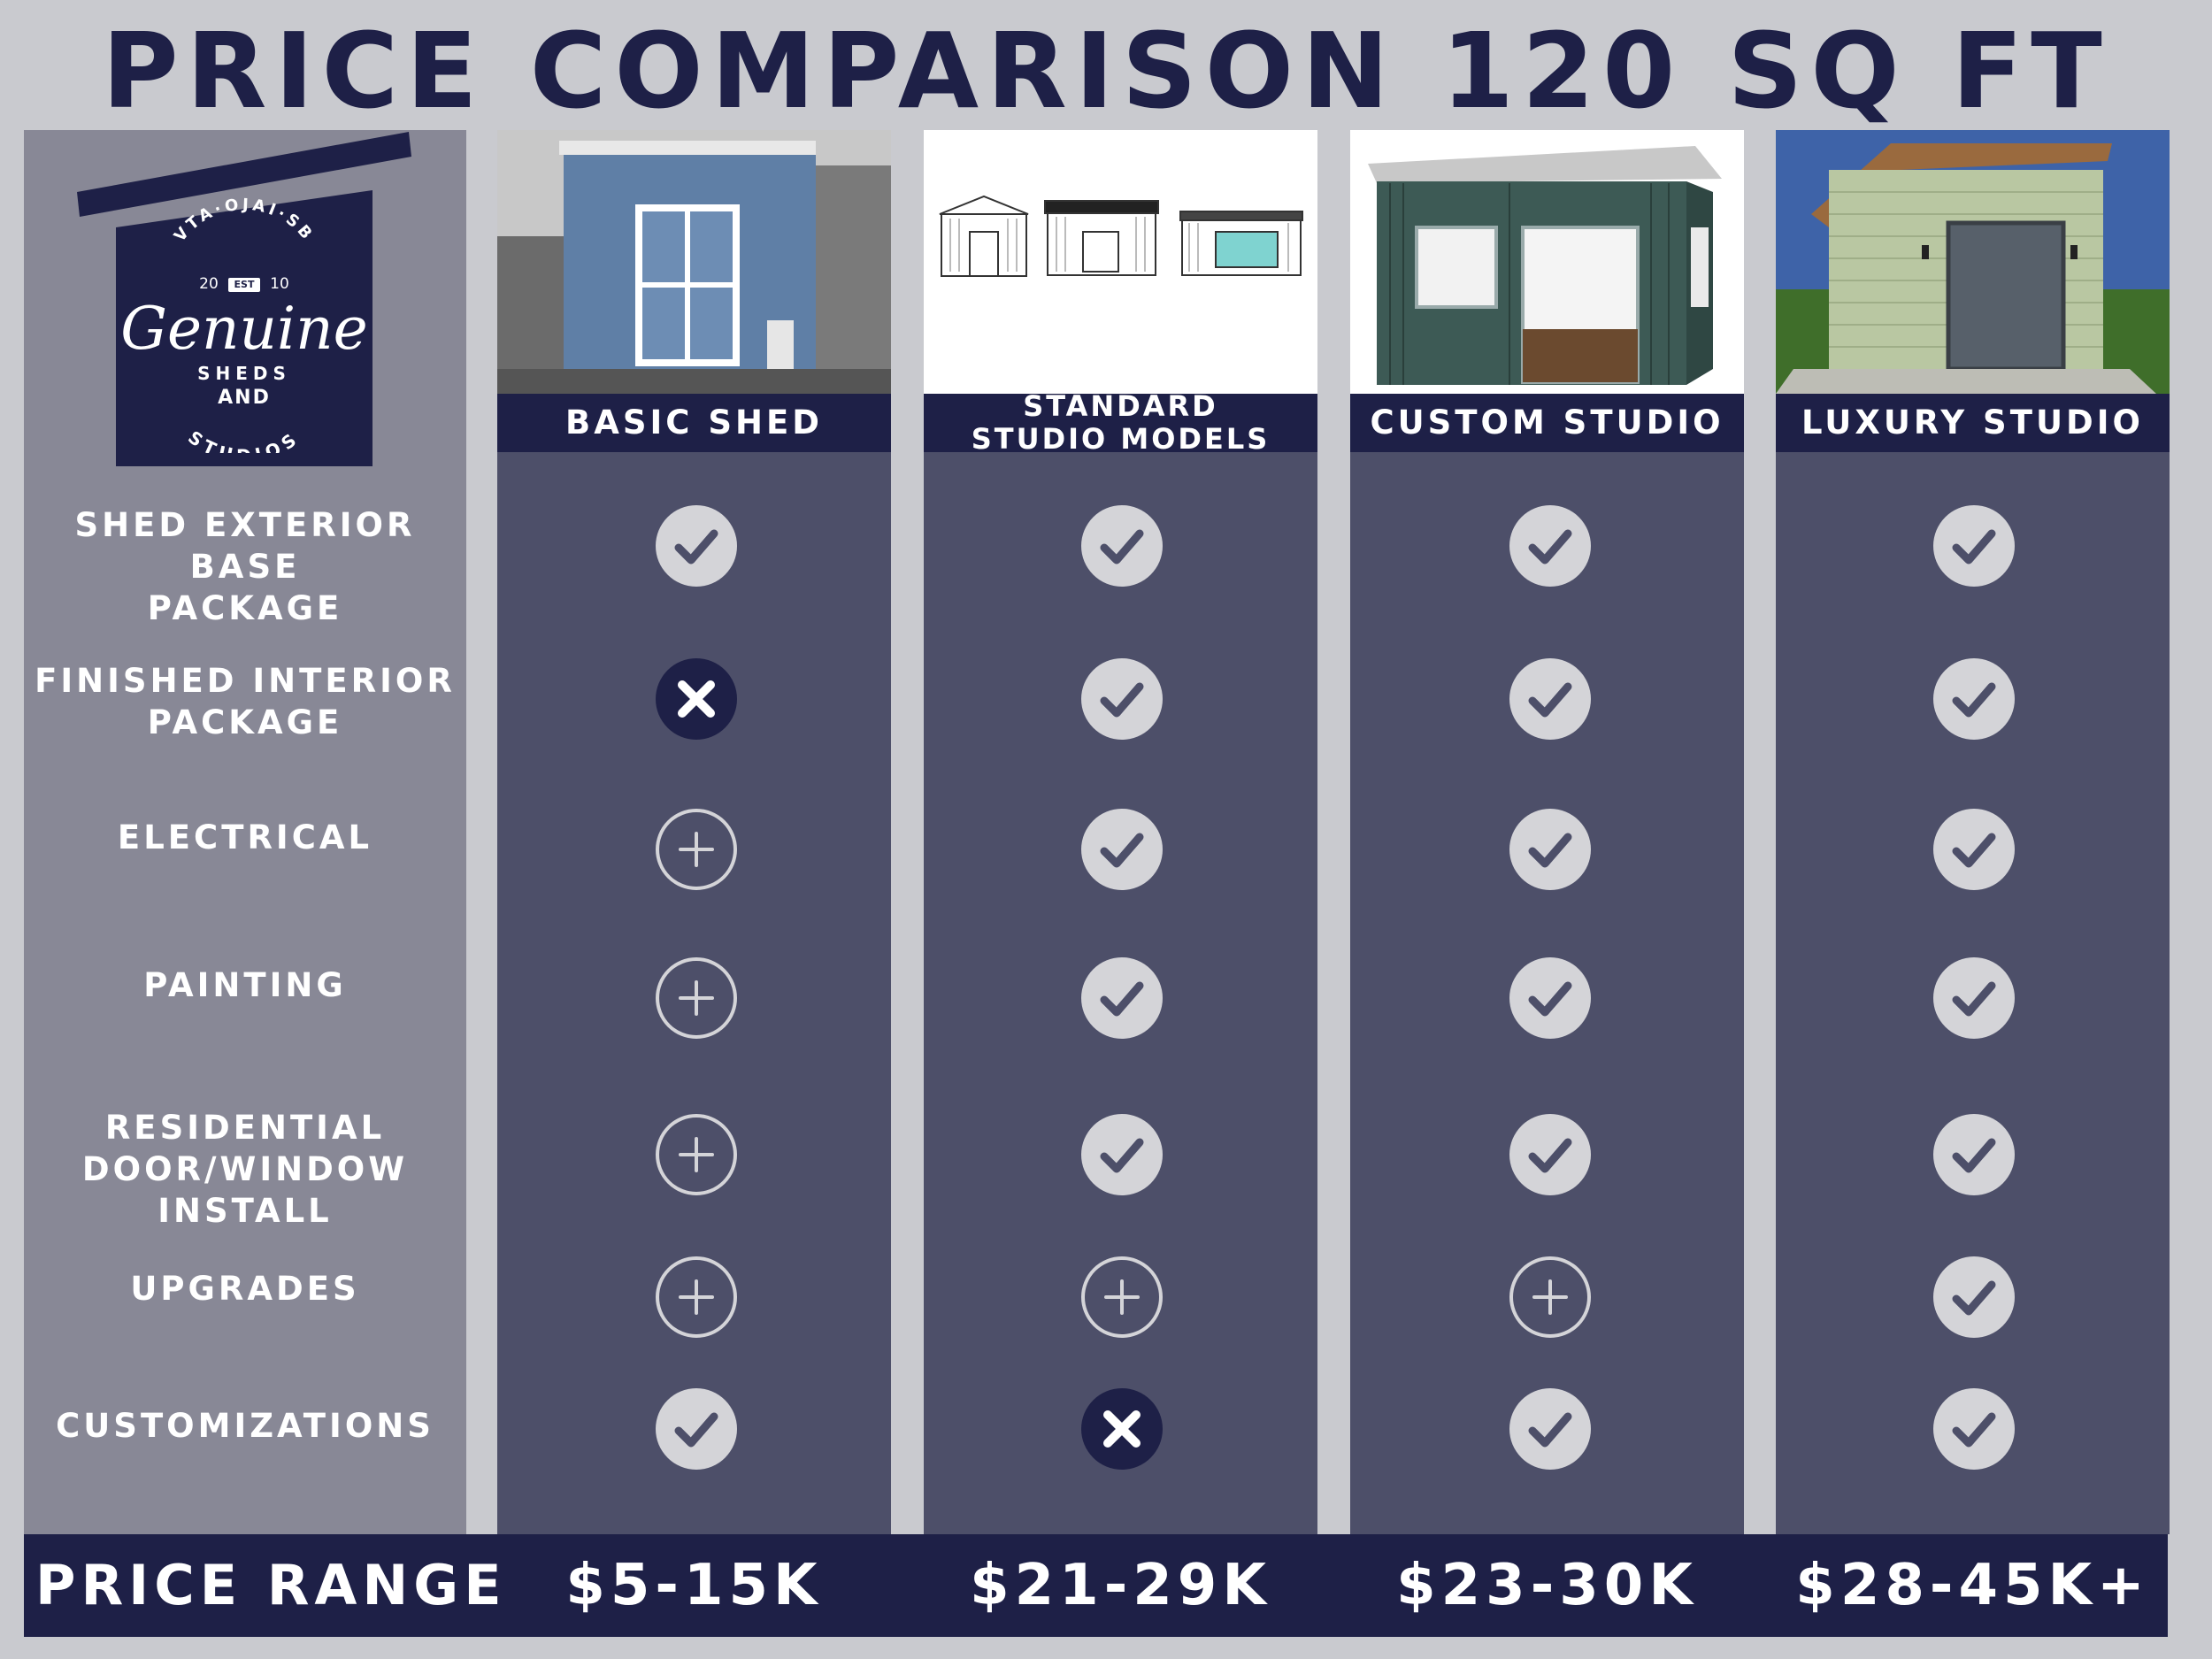 The image size is (2212, 1659). Describe the element at coordinates (1106, 71) in the screenshot. I see `page-title: PRICE COMPARISON 120 SQ FT` at that location.